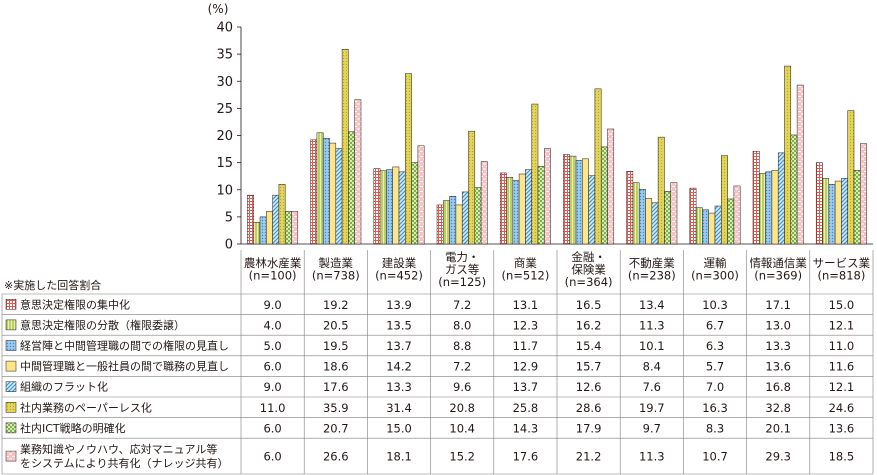 This screenshot has height=475, width=877. What do you see at coordinates (118, 449) in the screenshot?
I see `legend-label-8: 業務知識やノウハウ、応対マニュアル等` at bounding box center [118, 449].